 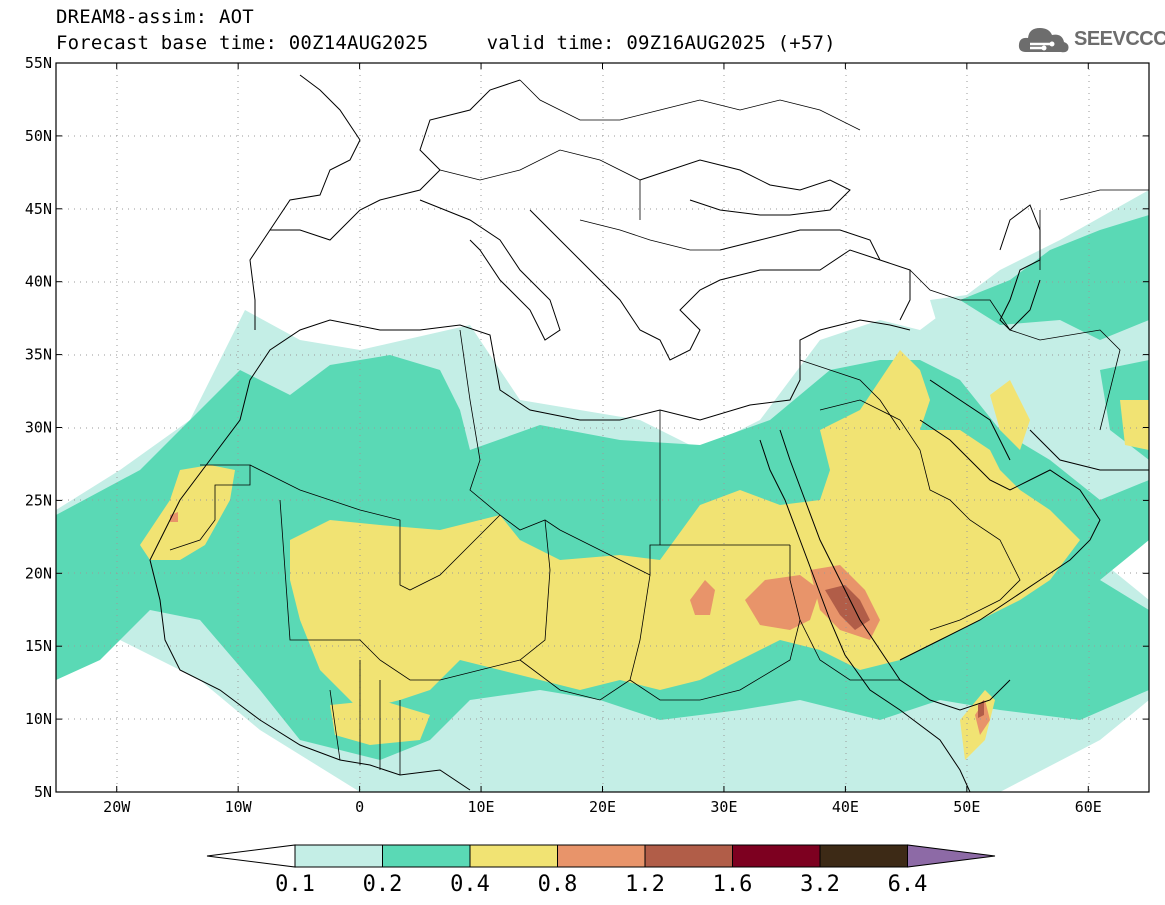 What do you see at coordinates (966, 807) in the screenshot?
I see `lon-label-7: 50E` at bounding box center [966, 807].